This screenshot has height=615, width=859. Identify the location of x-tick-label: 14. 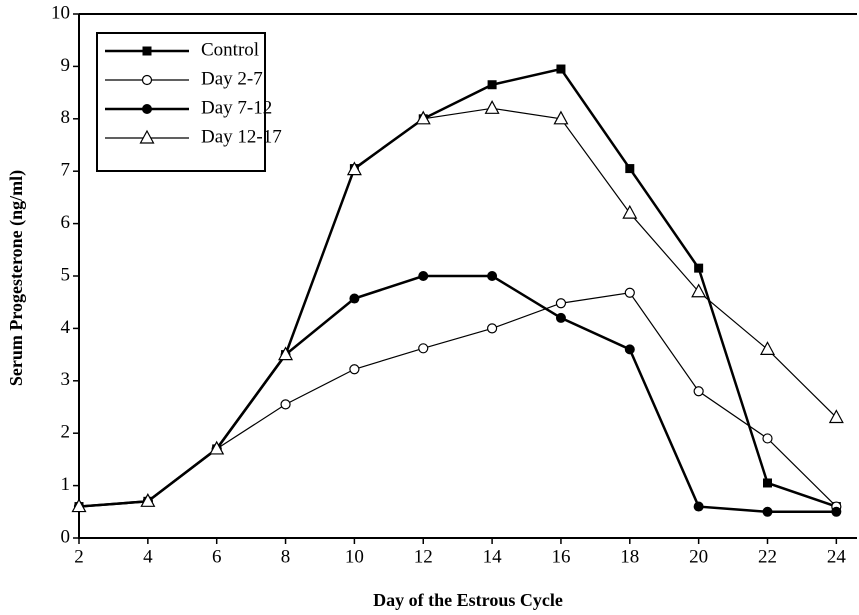
(493, 556).